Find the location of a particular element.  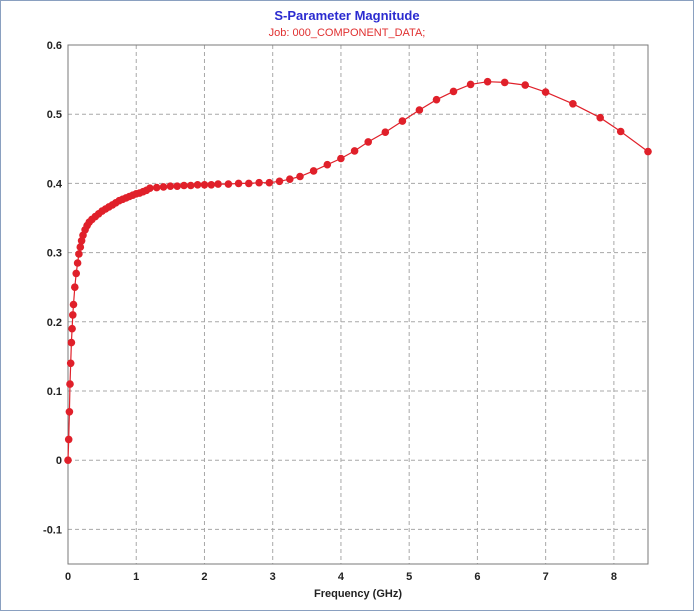

x-tick-label: 7 is located at coordinates (546, 577).